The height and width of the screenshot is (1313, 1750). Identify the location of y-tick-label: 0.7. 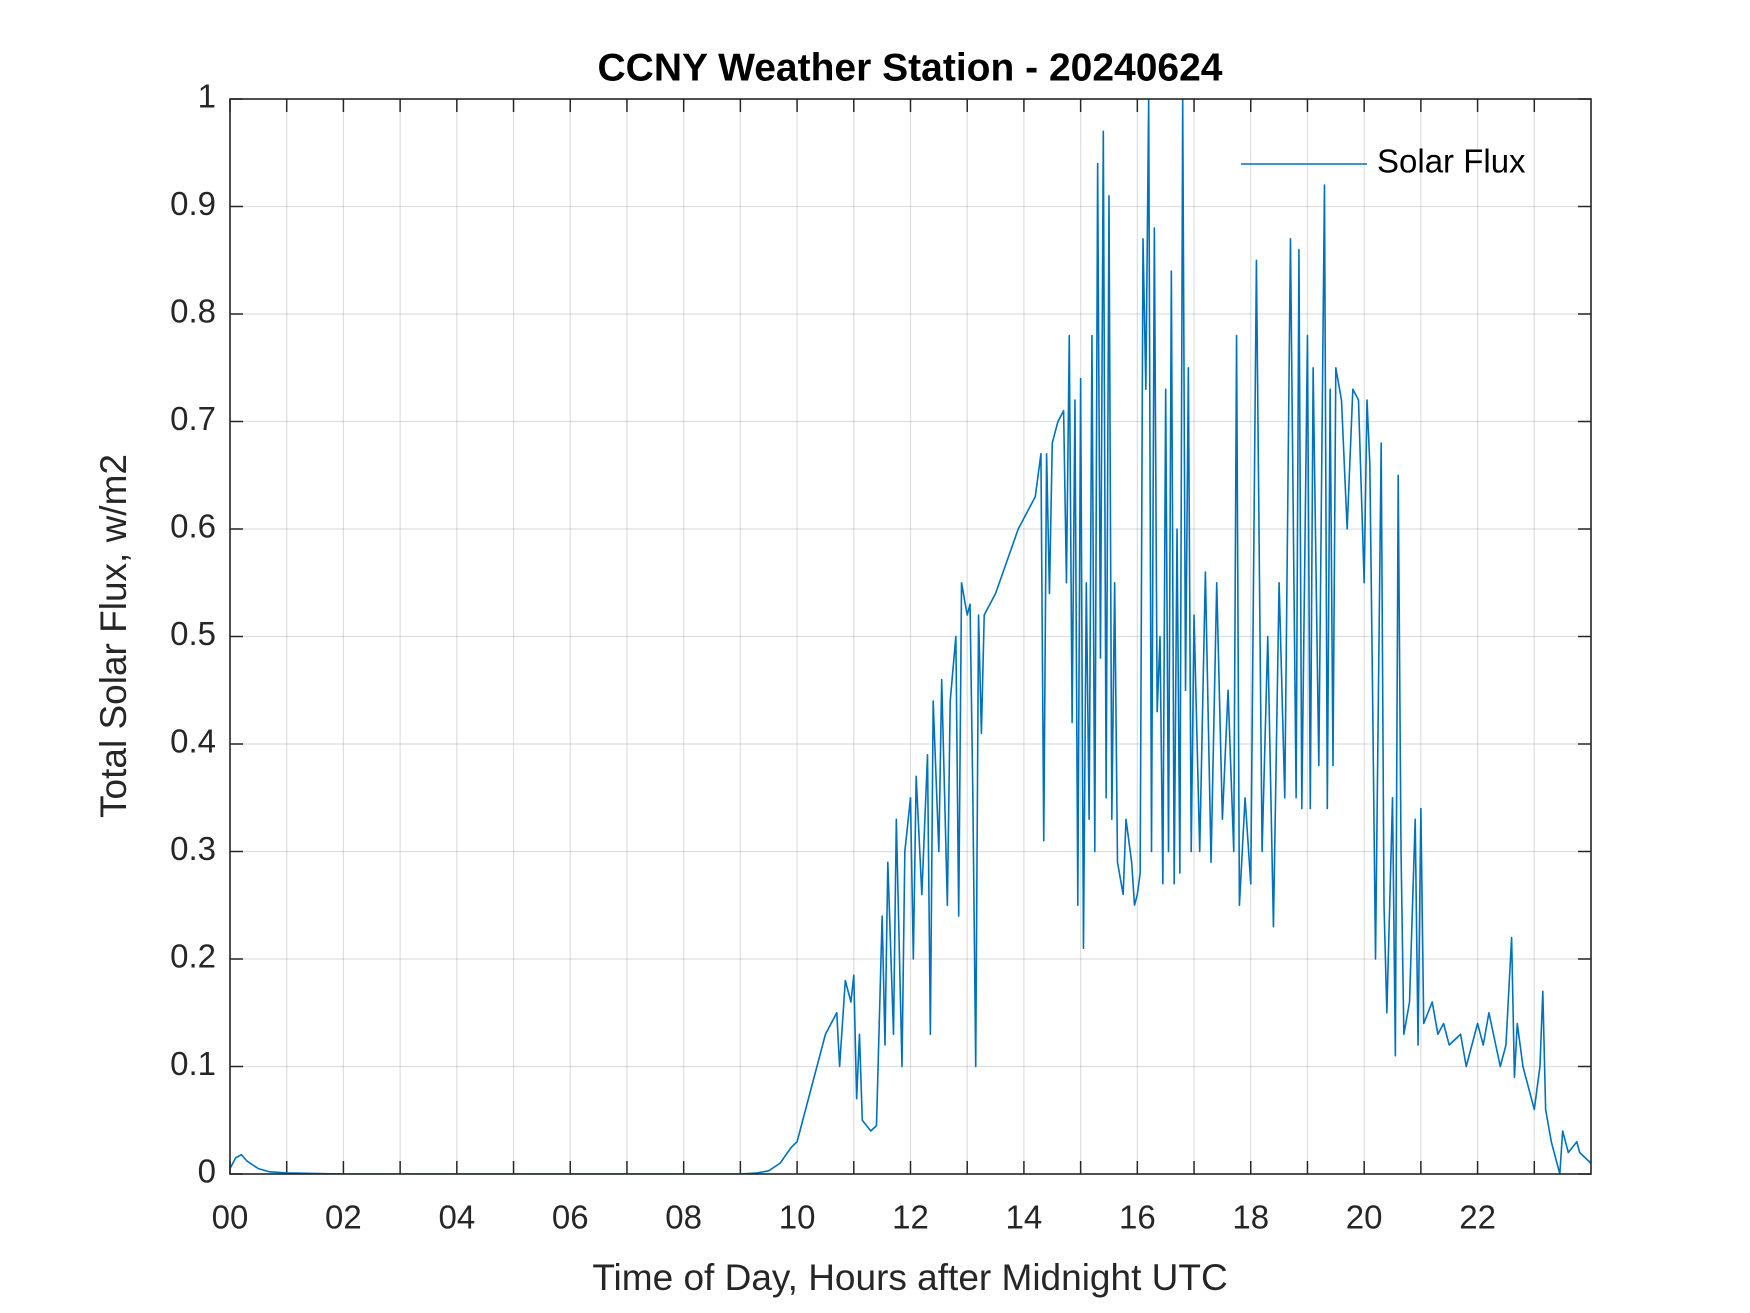
(193, 418).